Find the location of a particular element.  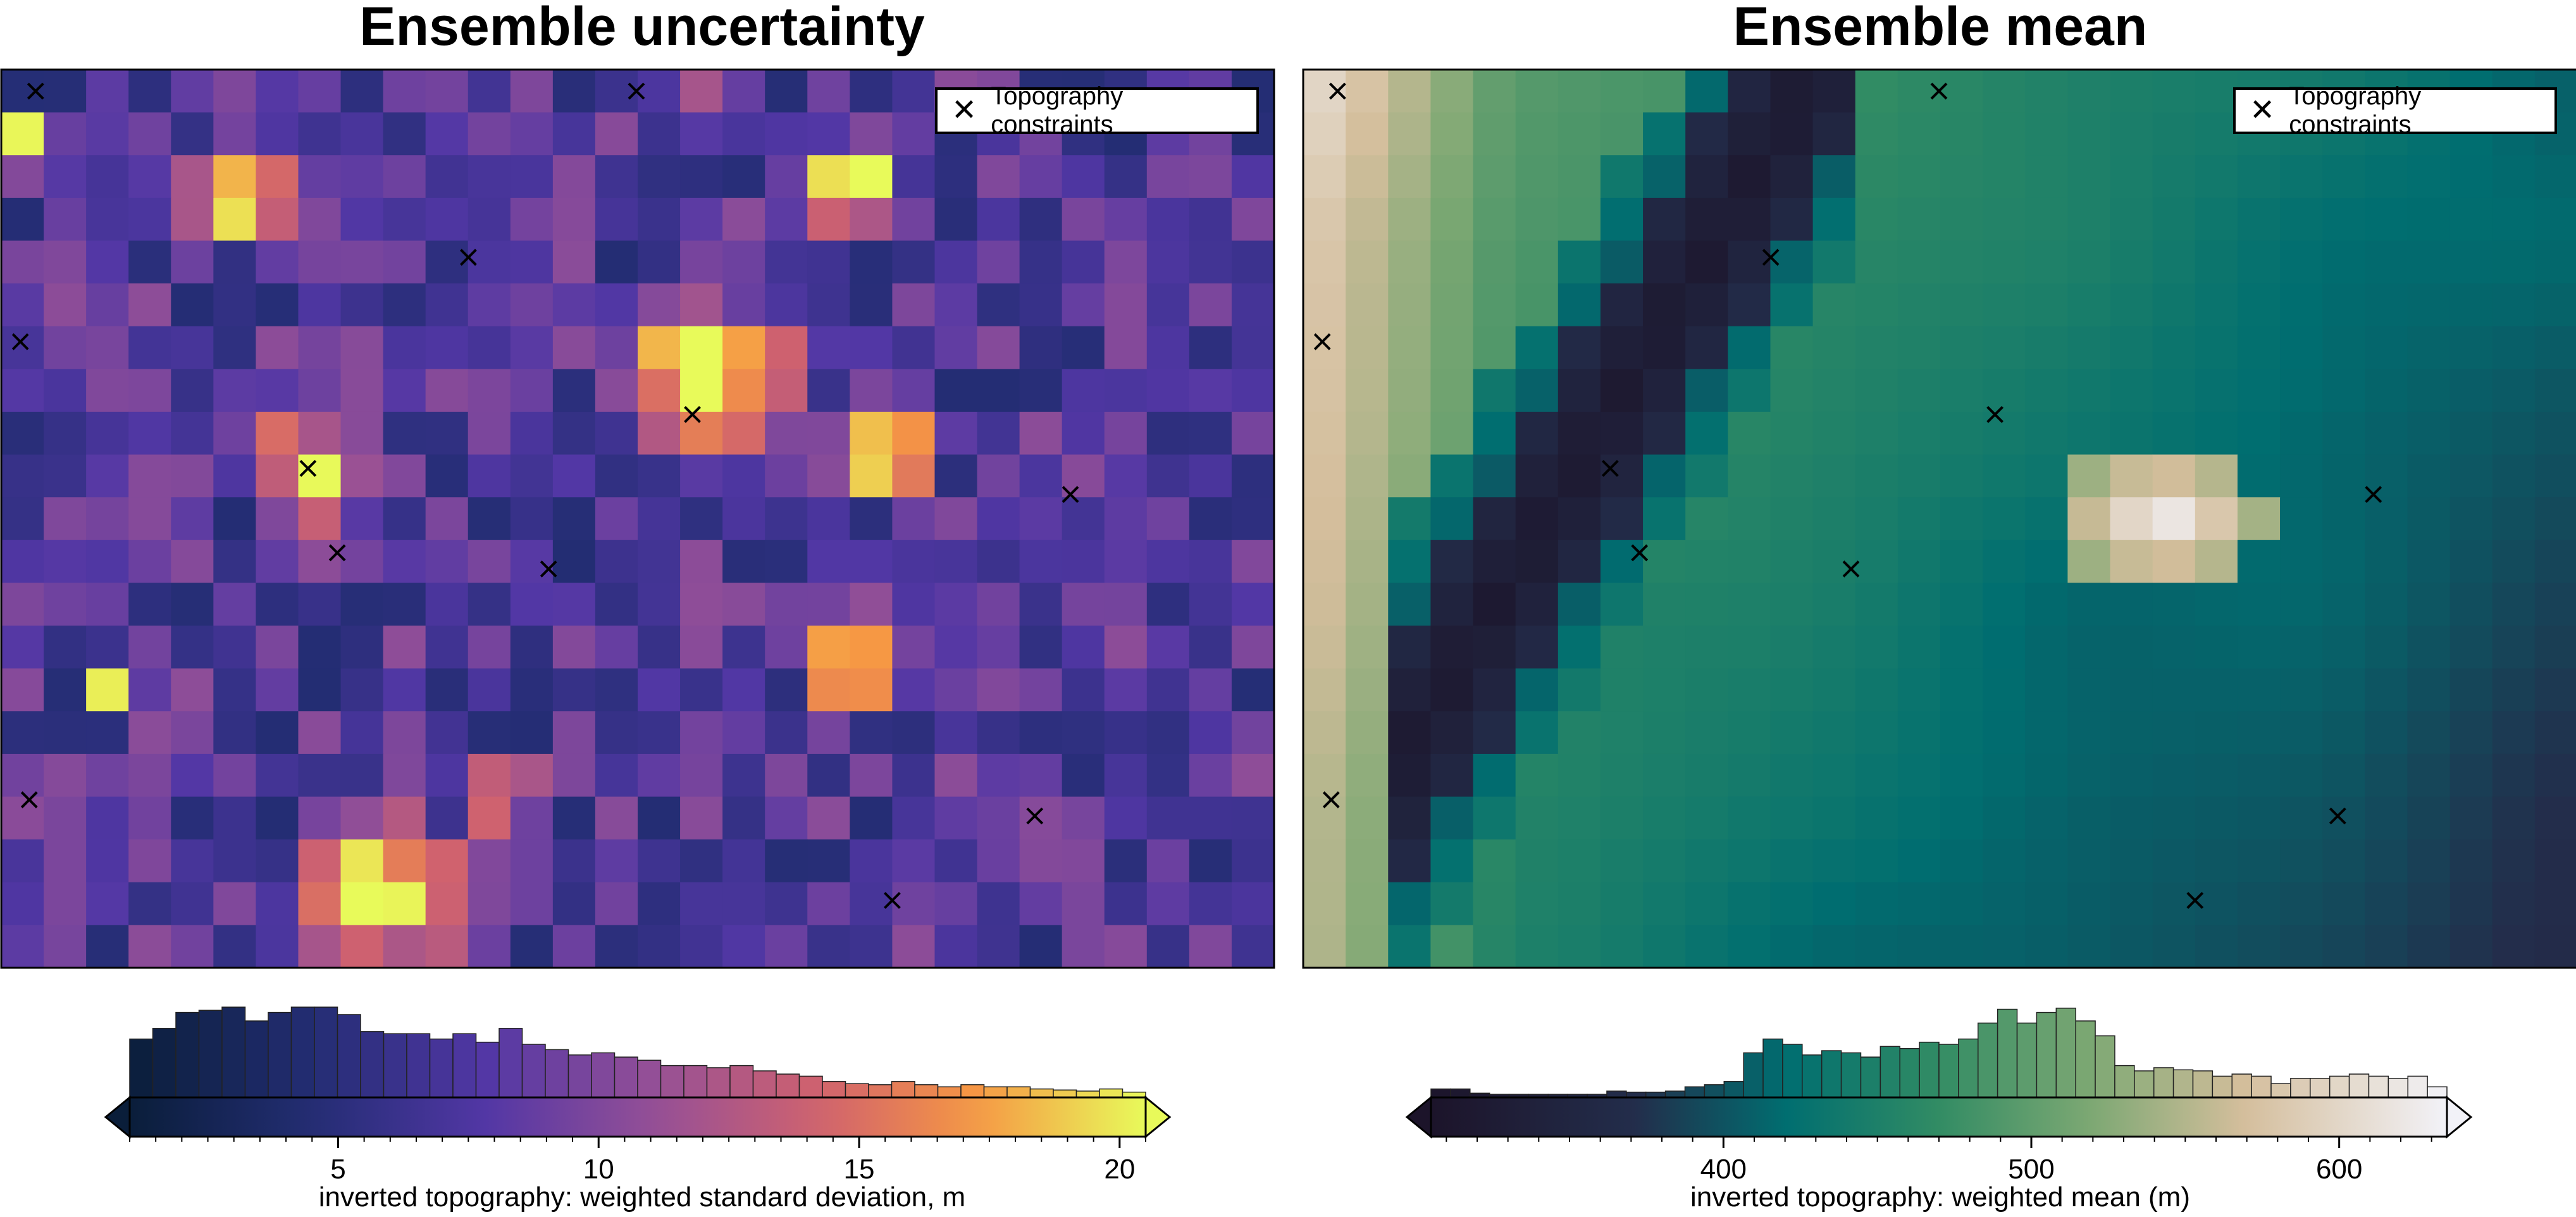

uncertainty-title: Ensemble uncertainty is located at coordinates (642, 29).